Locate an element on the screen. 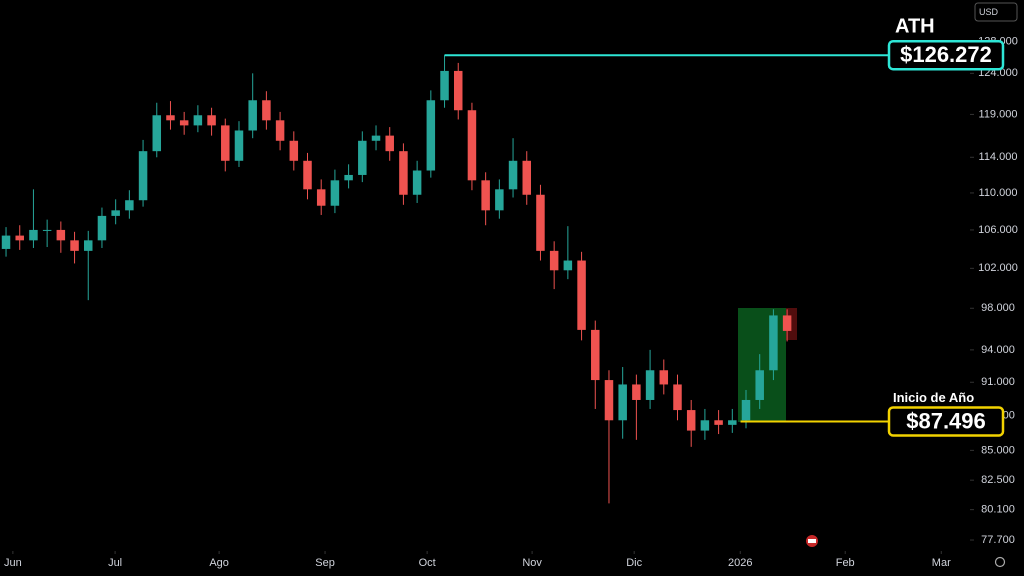 The width and height of the screenshot is (1024, 576). y-tick-label: 82.500 is located at coordinates (998, 480).